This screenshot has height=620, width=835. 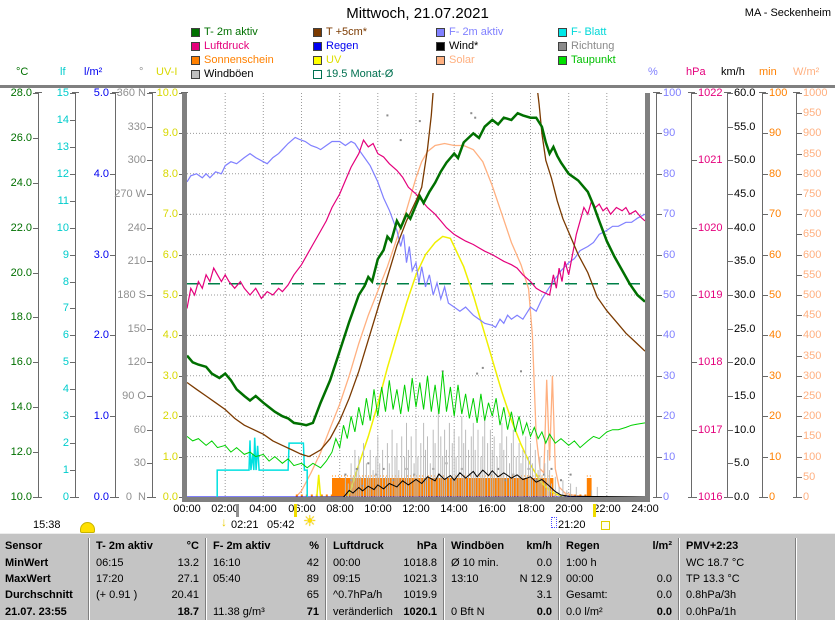 I want to click on table-cell-text: 0.0 l/m², so click(x=584, y=611).